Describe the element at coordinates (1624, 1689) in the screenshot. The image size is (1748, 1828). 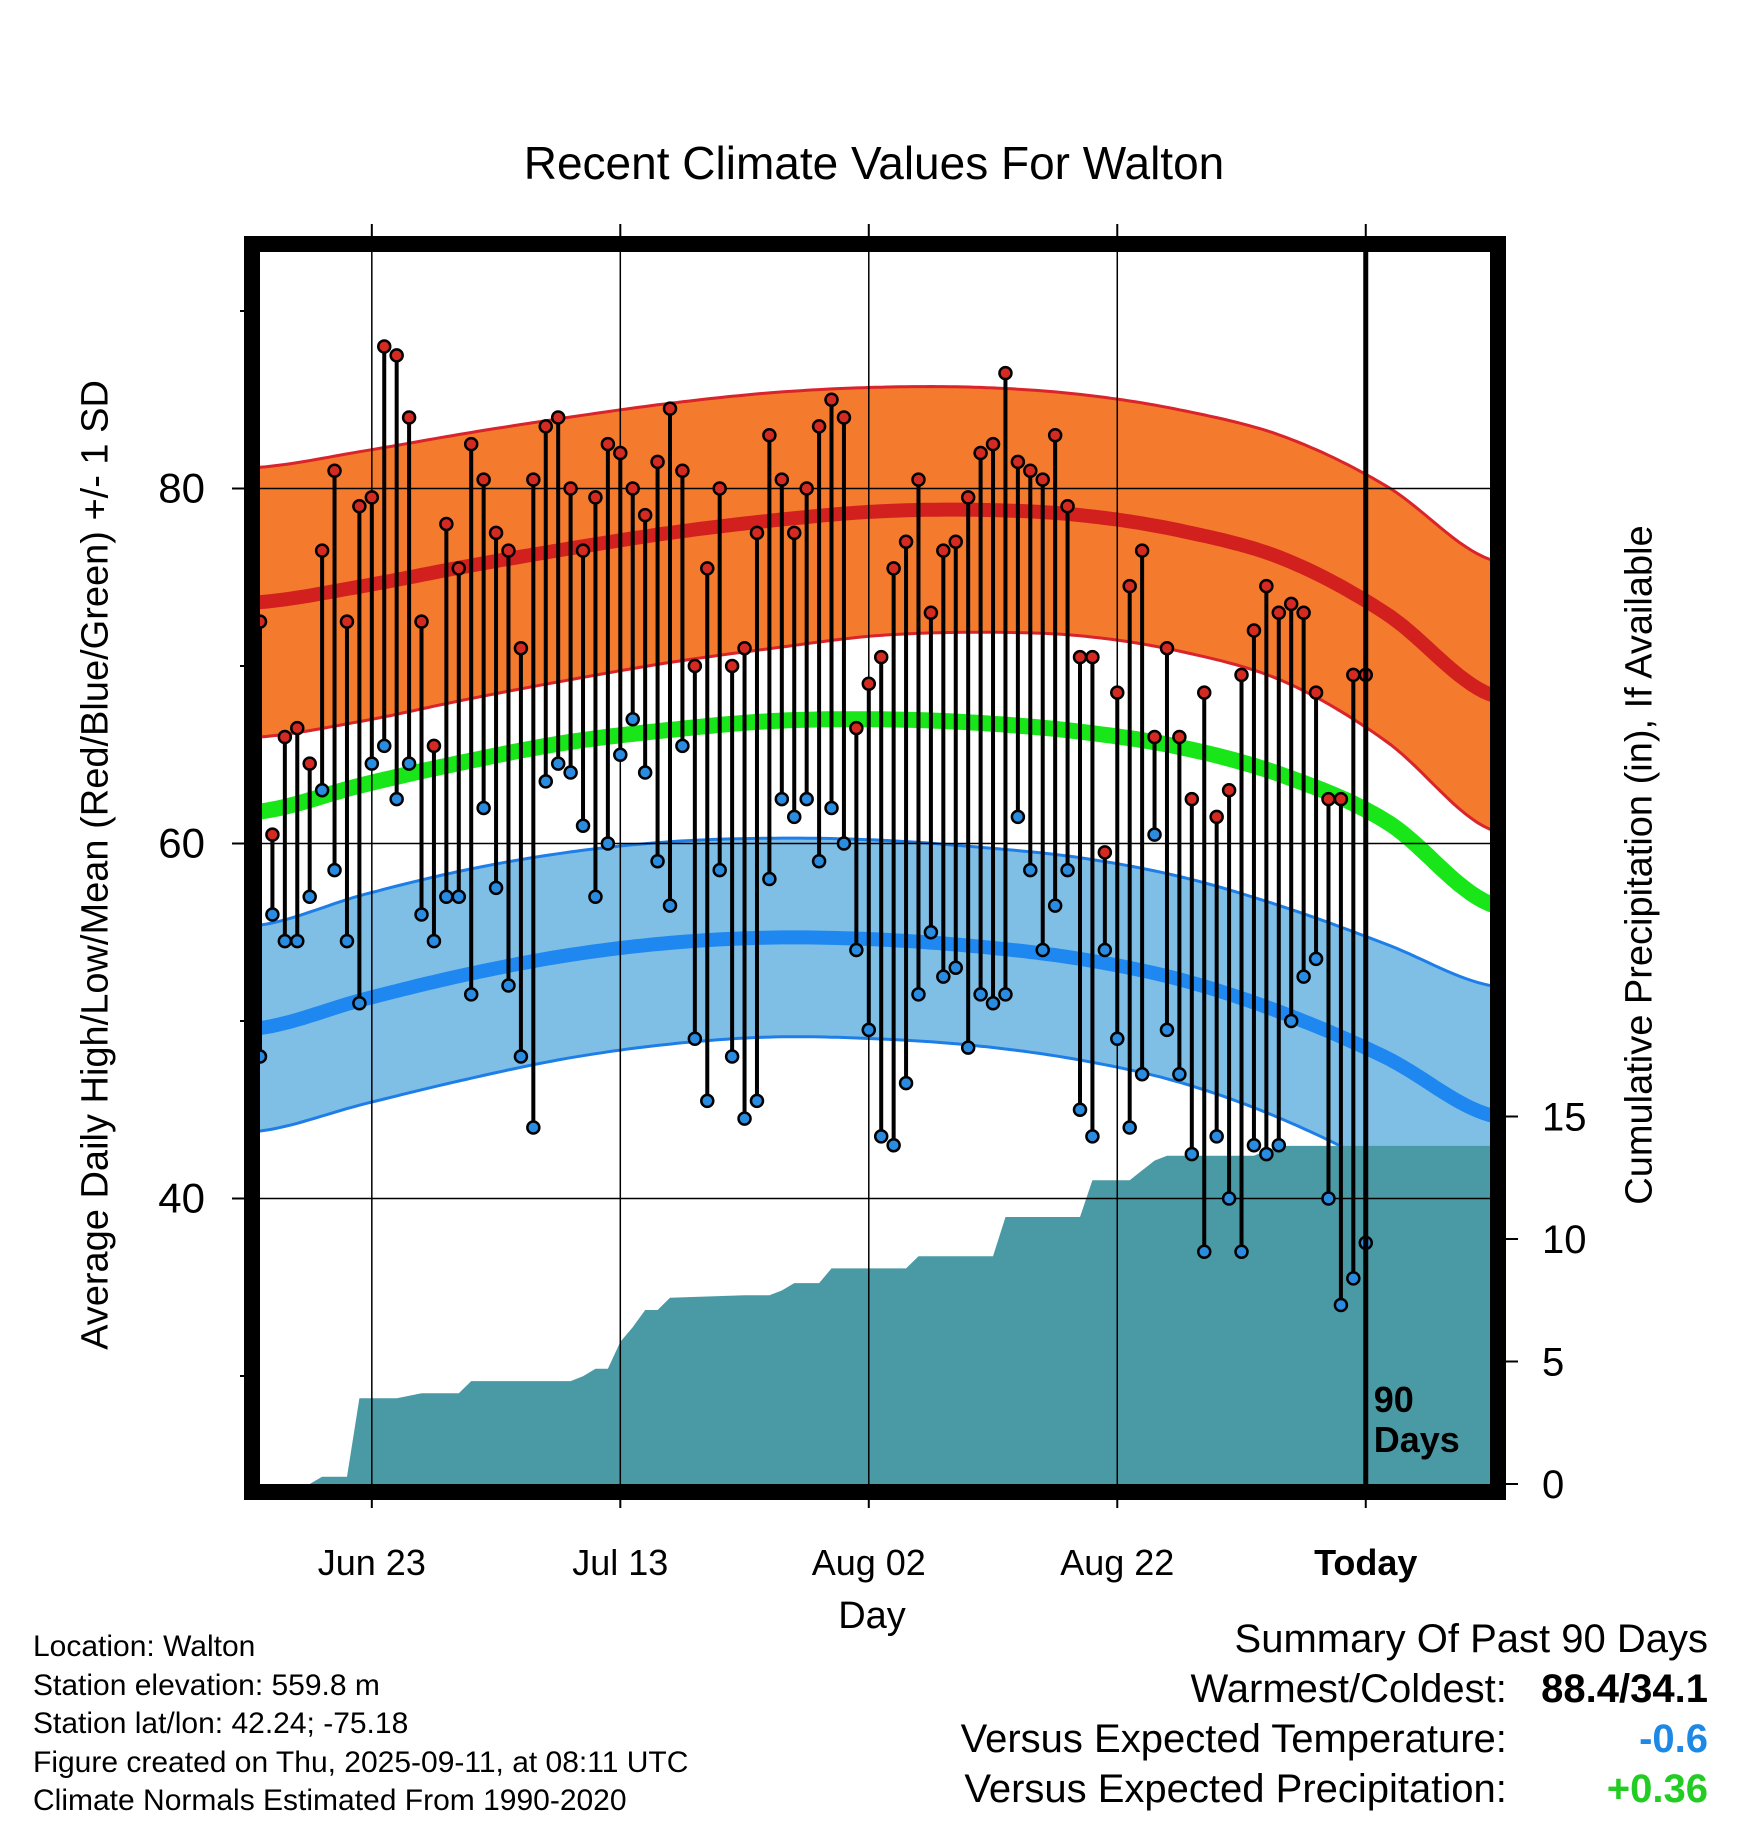
I see `warm-cold-value: 88.4/34.1` at that location.